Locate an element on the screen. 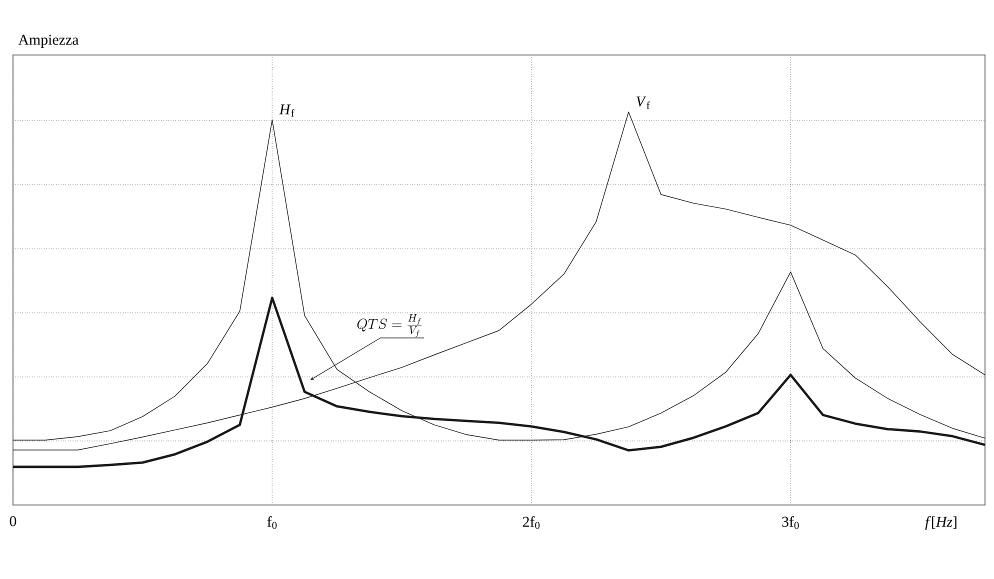 The image size is (994, 579). x-tick-label: 2f$_{0}$ is located at coordinates (531, 522).